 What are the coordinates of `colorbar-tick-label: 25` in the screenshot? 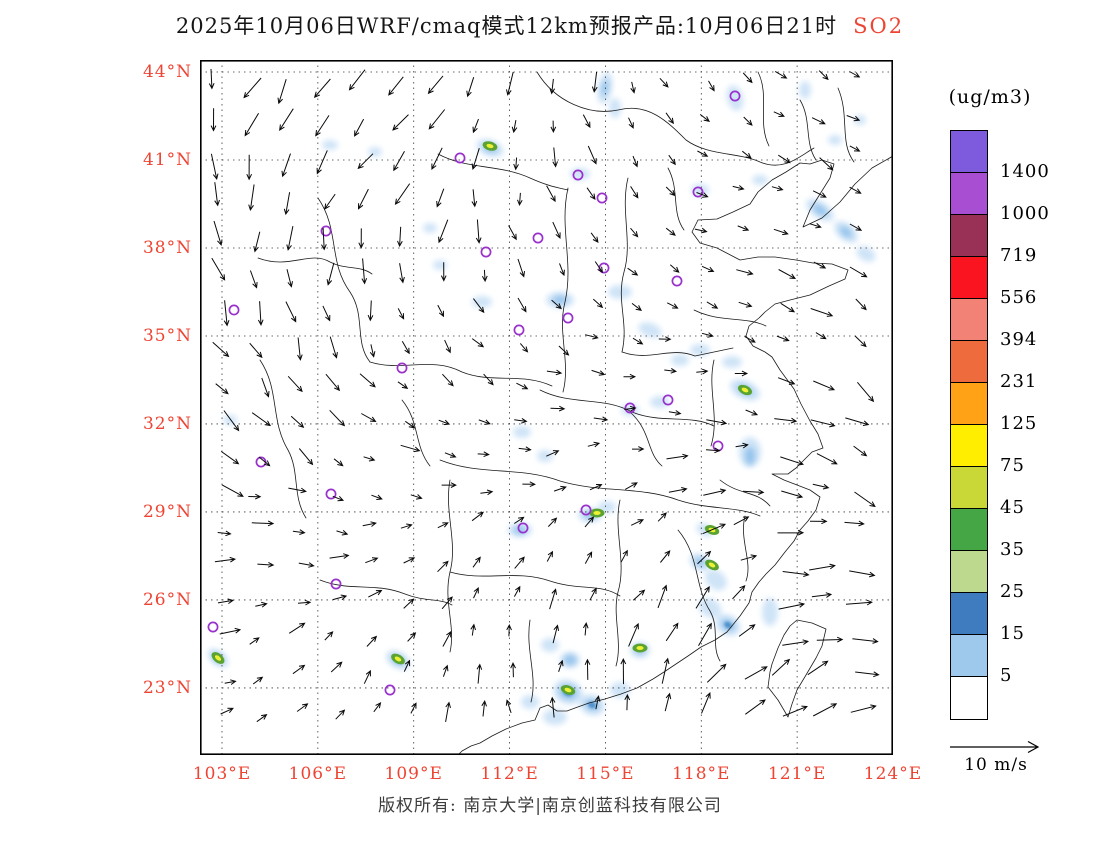 It's located at (1012, 591).